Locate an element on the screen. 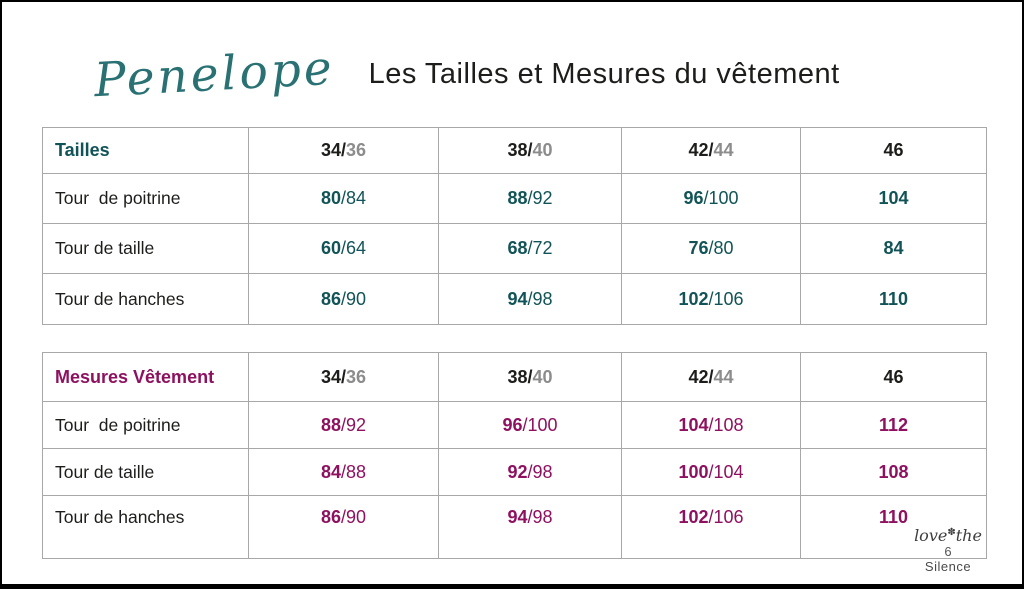 The image size is (1024, 589). value-cell: 60/64 is located at coordinates (344, 248).